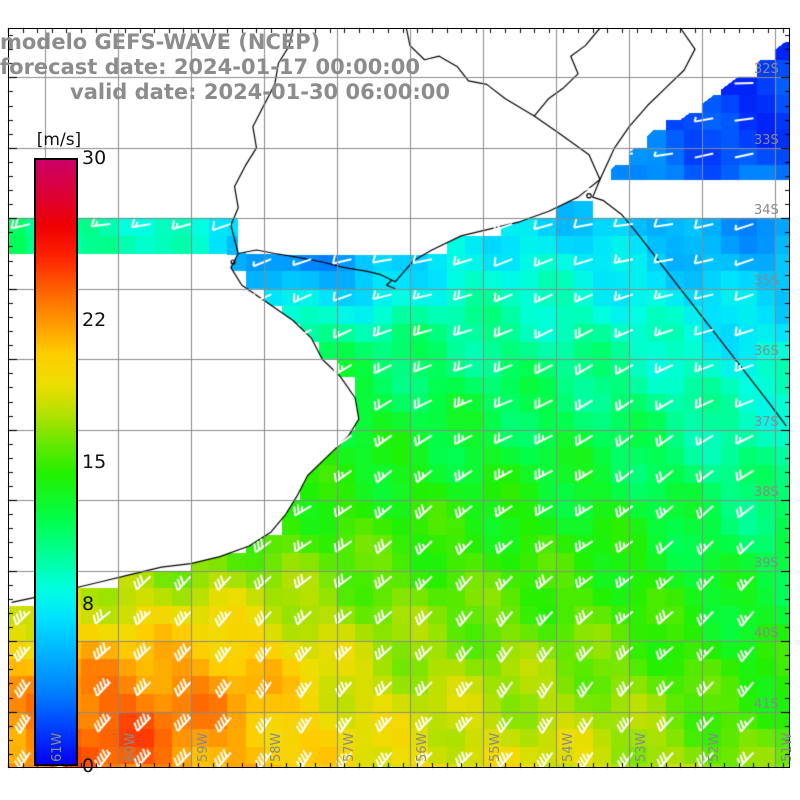 Image resolution: width=800 pixels, height=800 pixels. What do you see at coordinates (160, 42) in the screenshot?
I see `title-model: modelo GEFS-WAVE (NCEP)` at bounding box center [160, 42].